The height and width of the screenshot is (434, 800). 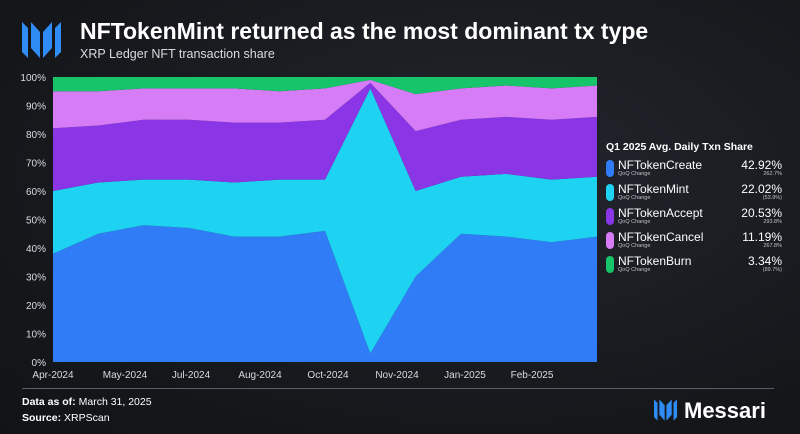 What do you see at coordinates (761, 213) in the screenshot?
I see `legend-share: 20.53%` at bounding box center [761, 213].